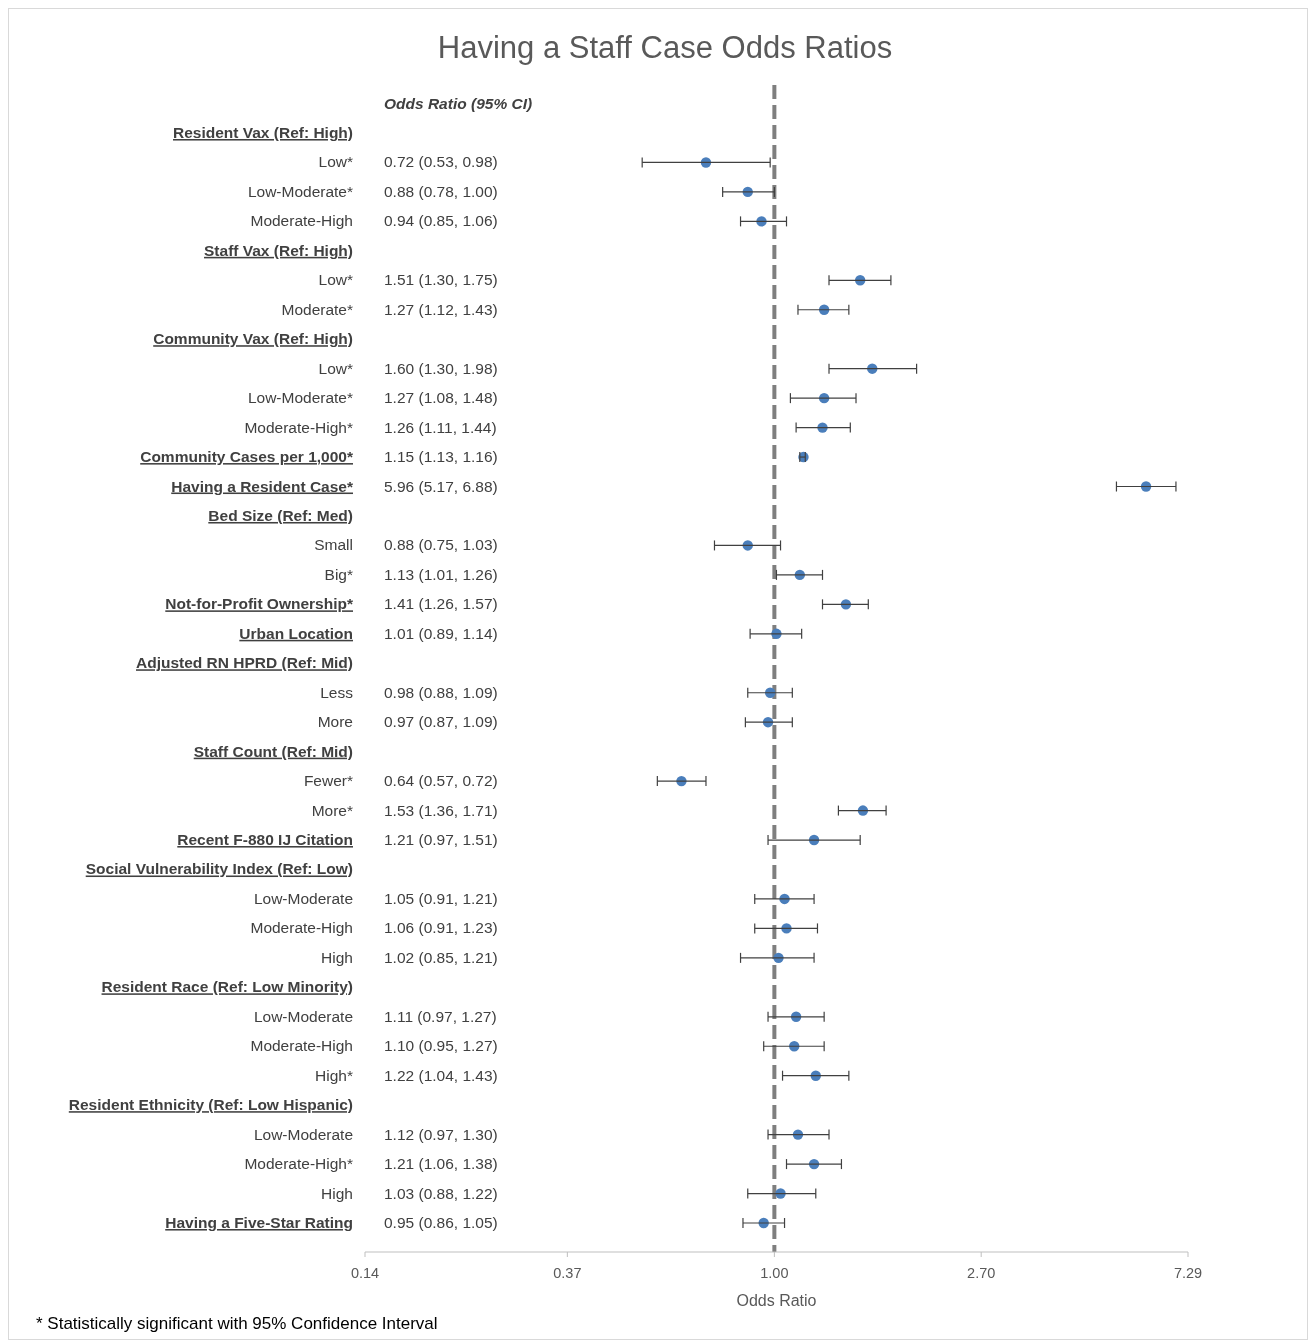  I want to click on chart-title: Having a Staff Case Odds Ratios, so click(665, 47).